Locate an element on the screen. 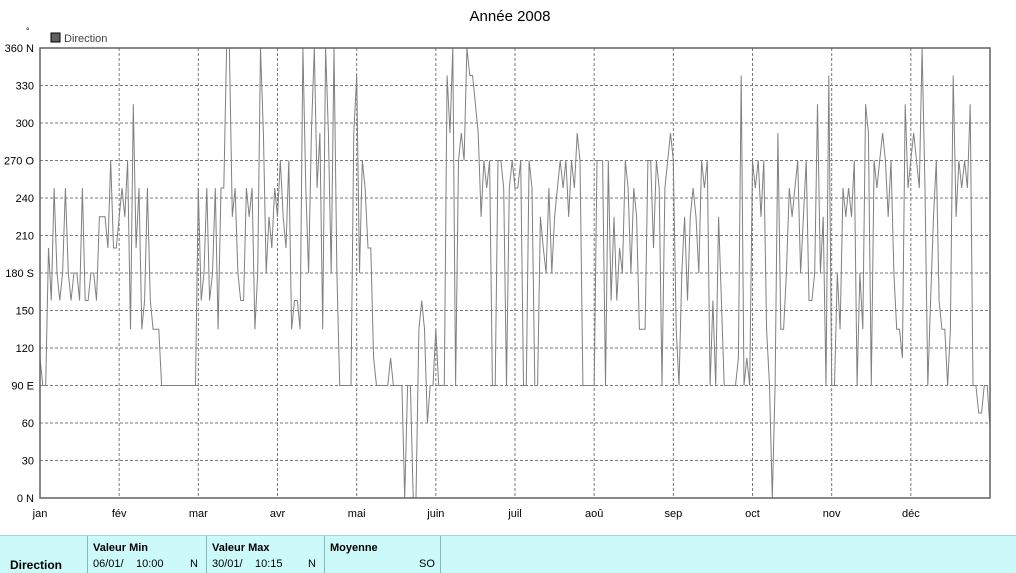  x-tick-label: fév is located at coordinates (119, 514).